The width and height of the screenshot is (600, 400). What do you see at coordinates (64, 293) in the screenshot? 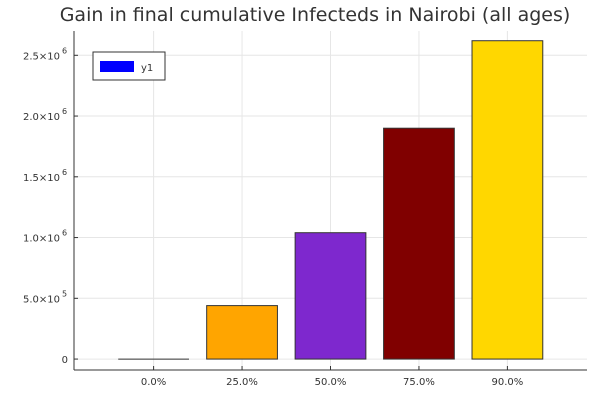
I see `y-tick-exponent: 5` at bounding box center [64, 293].